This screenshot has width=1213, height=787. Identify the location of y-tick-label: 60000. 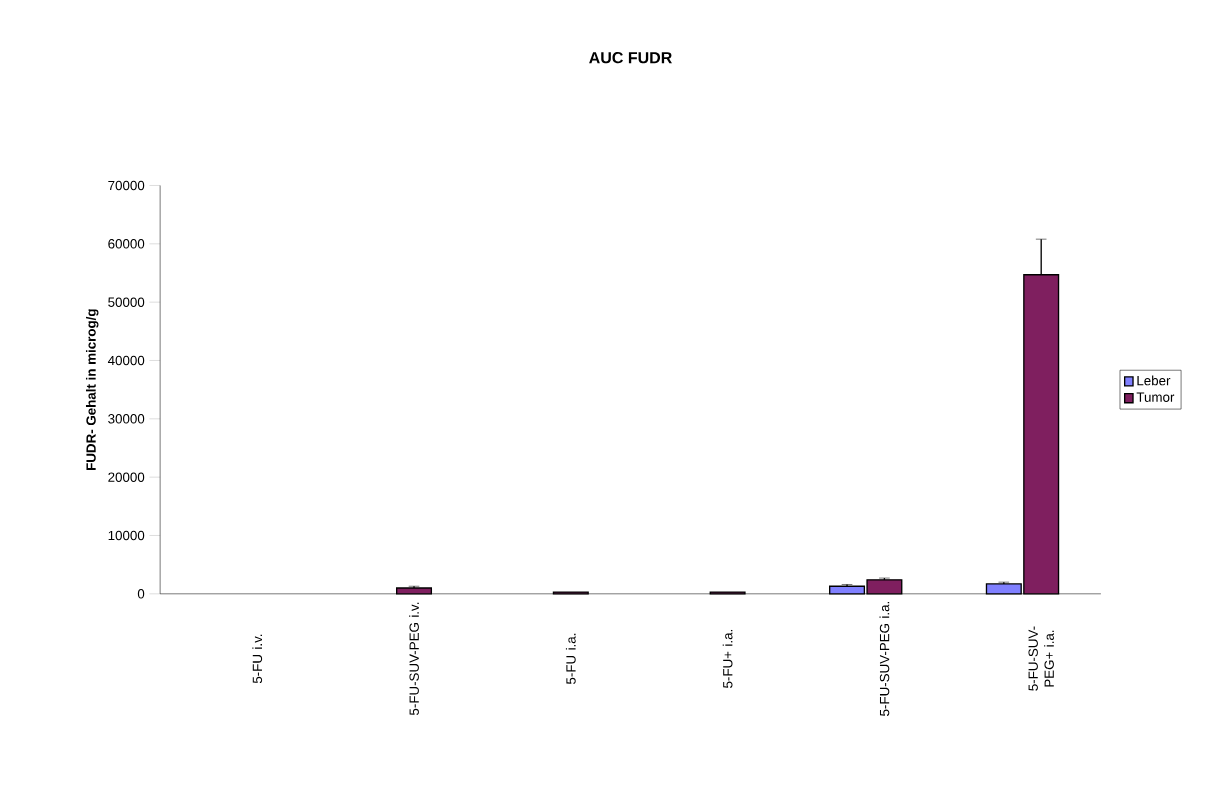
(126, 243).